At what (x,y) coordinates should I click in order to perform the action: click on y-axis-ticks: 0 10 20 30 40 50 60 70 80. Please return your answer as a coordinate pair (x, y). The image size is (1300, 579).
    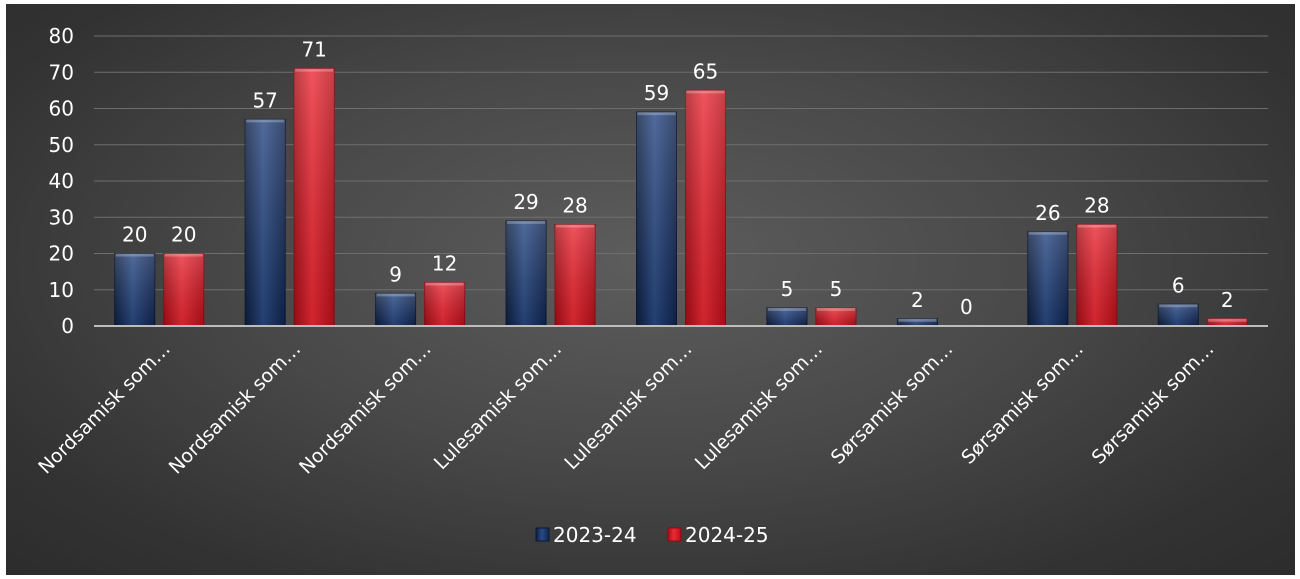
    Looking at the image, I should click on (61, 181).